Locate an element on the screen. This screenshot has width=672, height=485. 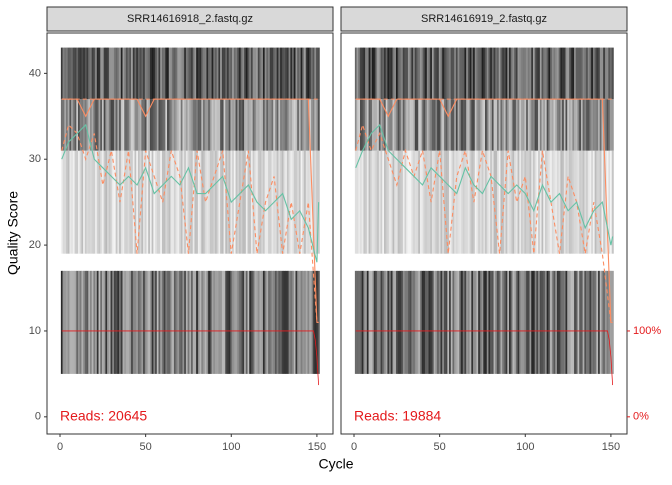
strip is located at coordinates (190, 19).